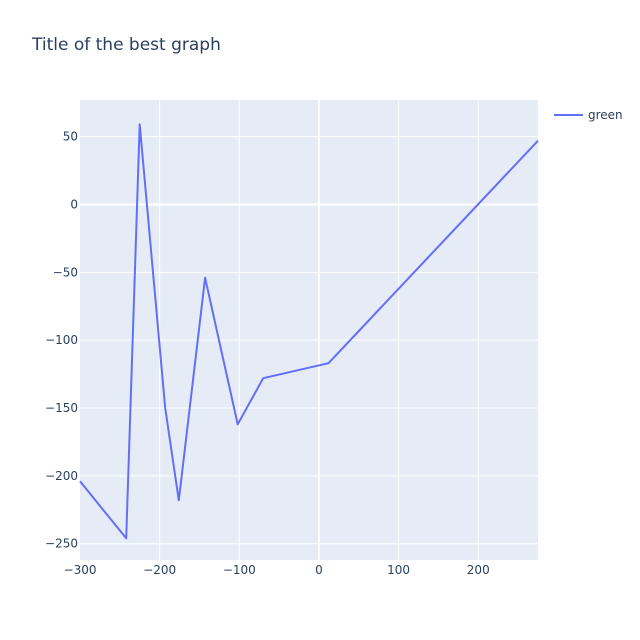 The height and width of the screenshot is (640, 640). I want to click on x-tick-label: 200, so click(478, 570).